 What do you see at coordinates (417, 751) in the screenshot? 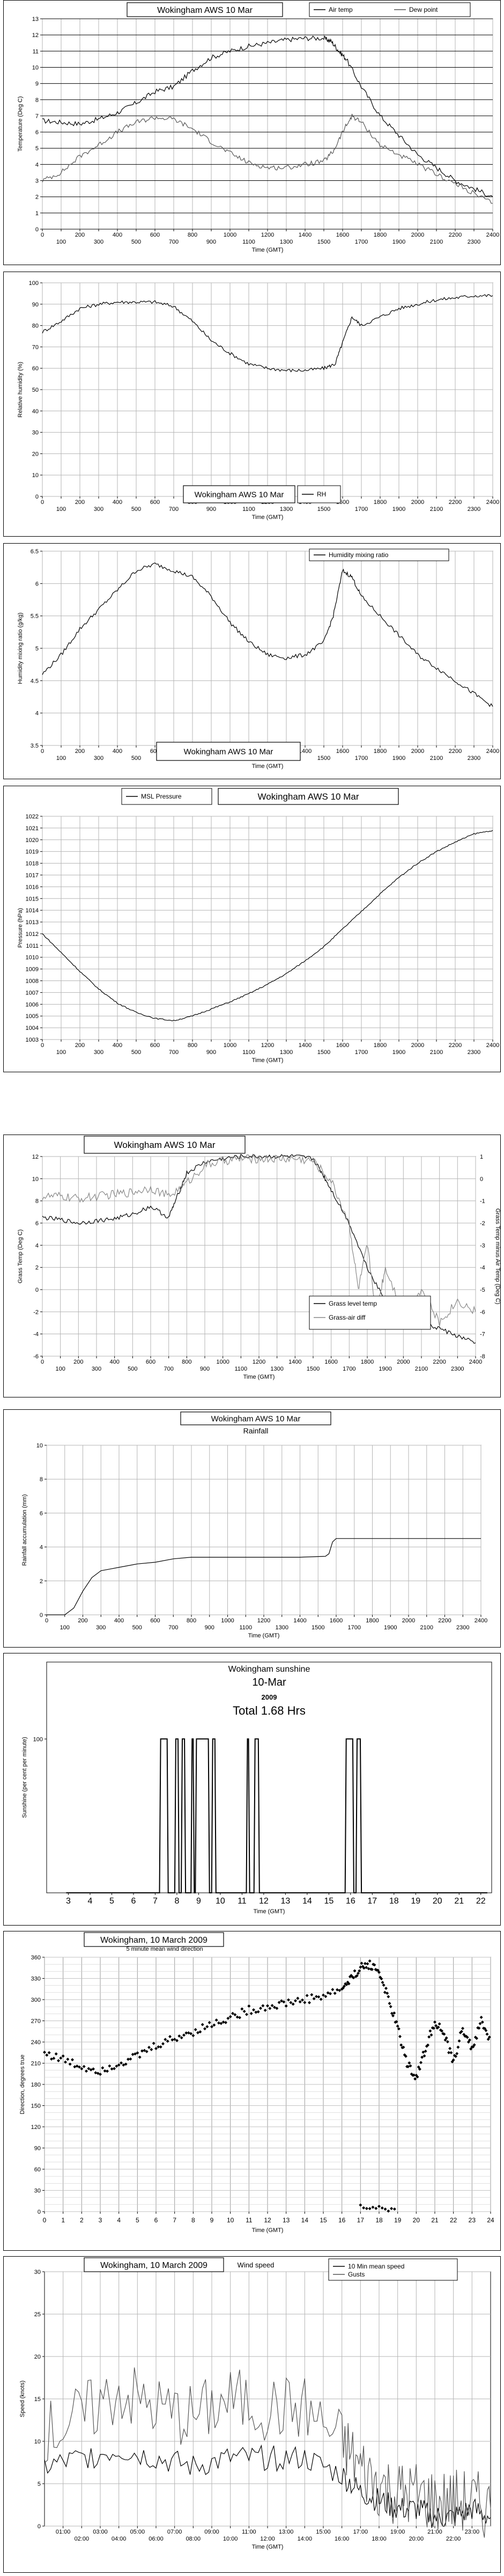
I see `x-tick-label: 2000` at bounding box center [417, 751].